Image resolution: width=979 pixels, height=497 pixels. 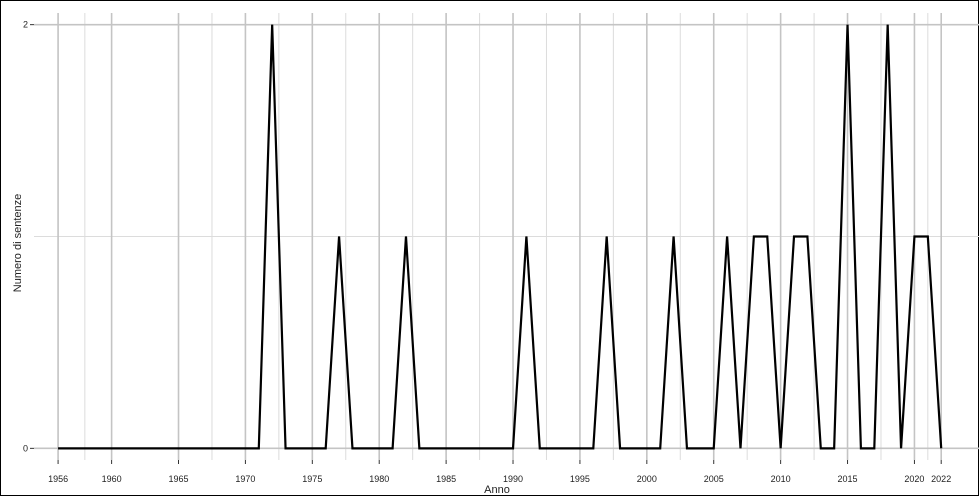 I want to click on x-axis-title: Anno, so click(x=497, y=490).